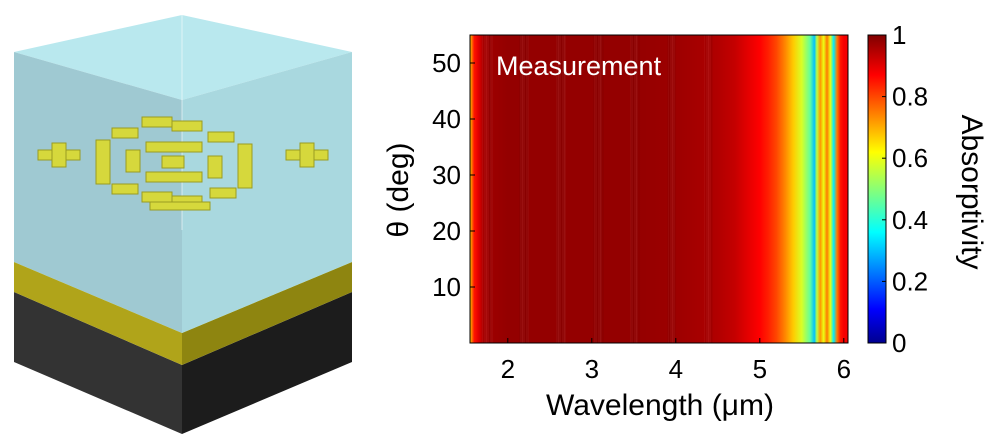 This screenshot has height=446, width=1000. What do you see at coordinates (905, 189) in the screenshot?
I see `colorbar-ticks: 0 0.2 0.4 0.6 0.8 1` at bounding box center [905, 189].